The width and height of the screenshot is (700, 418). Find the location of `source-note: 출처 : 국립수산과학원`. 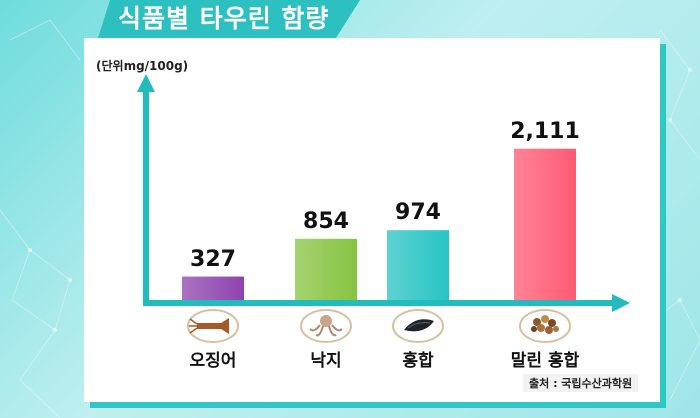

source-note: 출처 : 국립수산과학원 is located at coordinates (581, 383).